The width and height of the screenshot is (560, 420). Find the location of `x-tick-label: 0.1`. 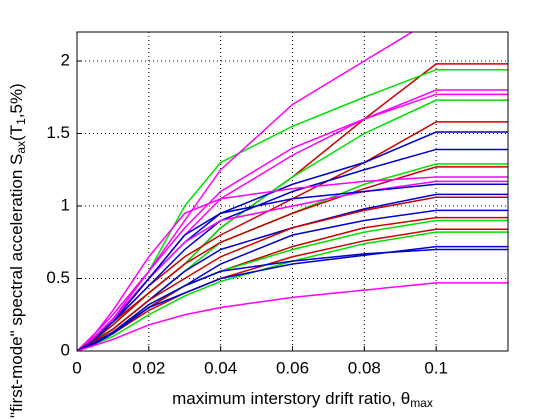

x-tick-label: 0.1 is located at coordinates (436, 367).